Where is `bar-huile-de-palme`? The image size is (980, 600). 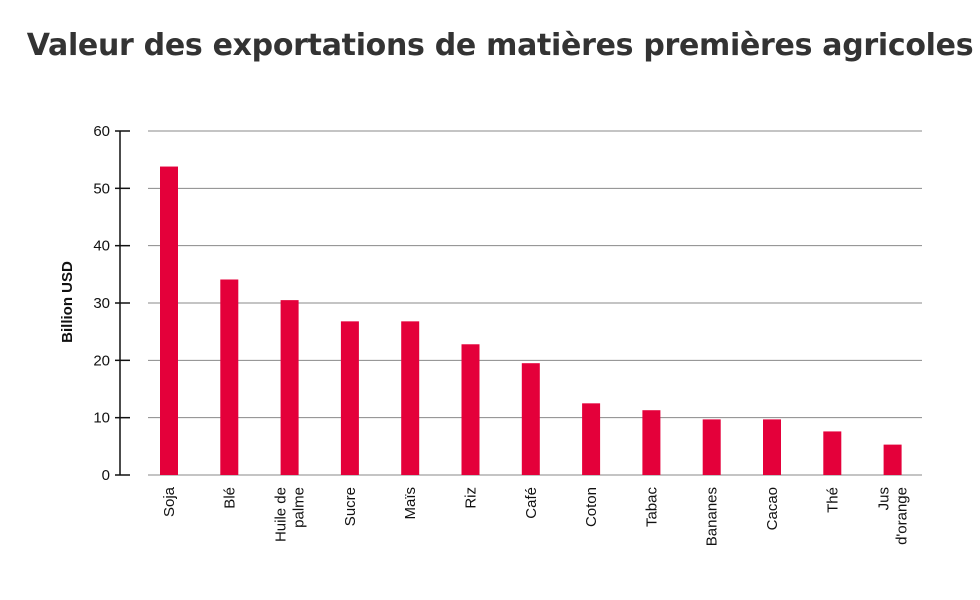
bar-huile-de-palme is located at coordinates (289, 387).